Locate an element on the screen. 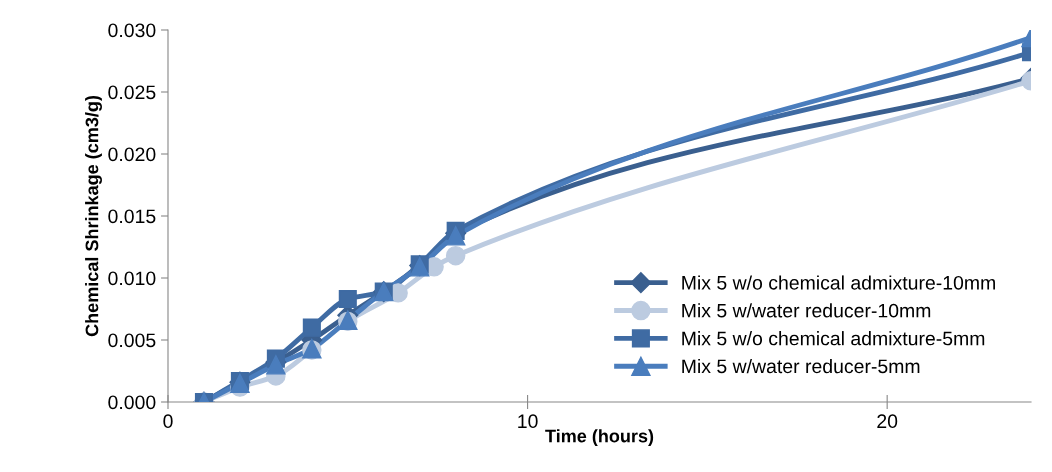 This screenshot has width=1052, height=472. y-tick-label: 0.015 is located at coordinates (132, 216).